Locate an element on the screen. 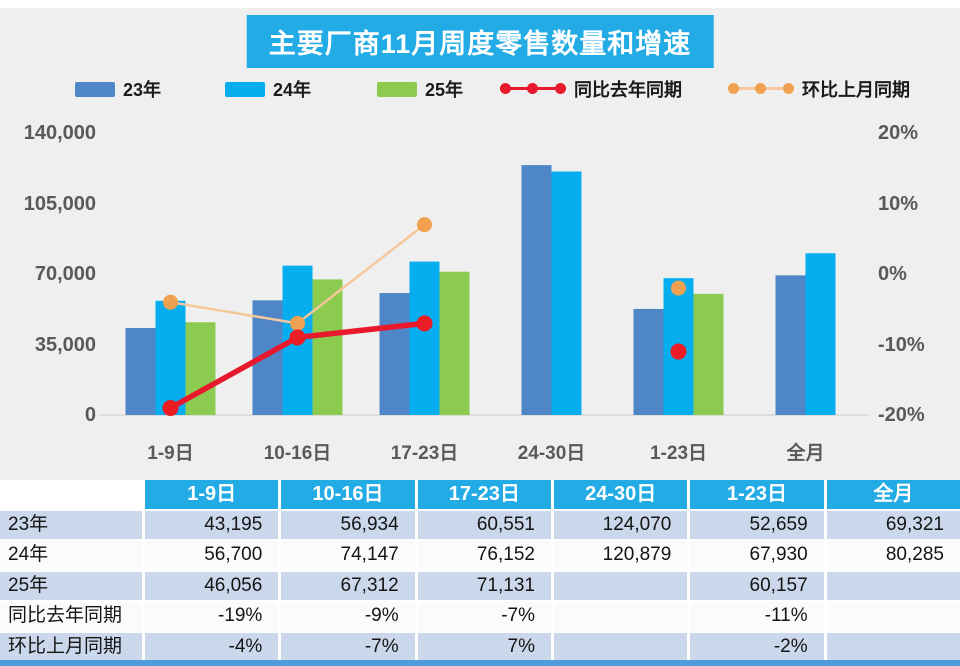 This screenshot has width=960, height=666. legend-item-25y: 25年 is located at coordinates (420, 89).